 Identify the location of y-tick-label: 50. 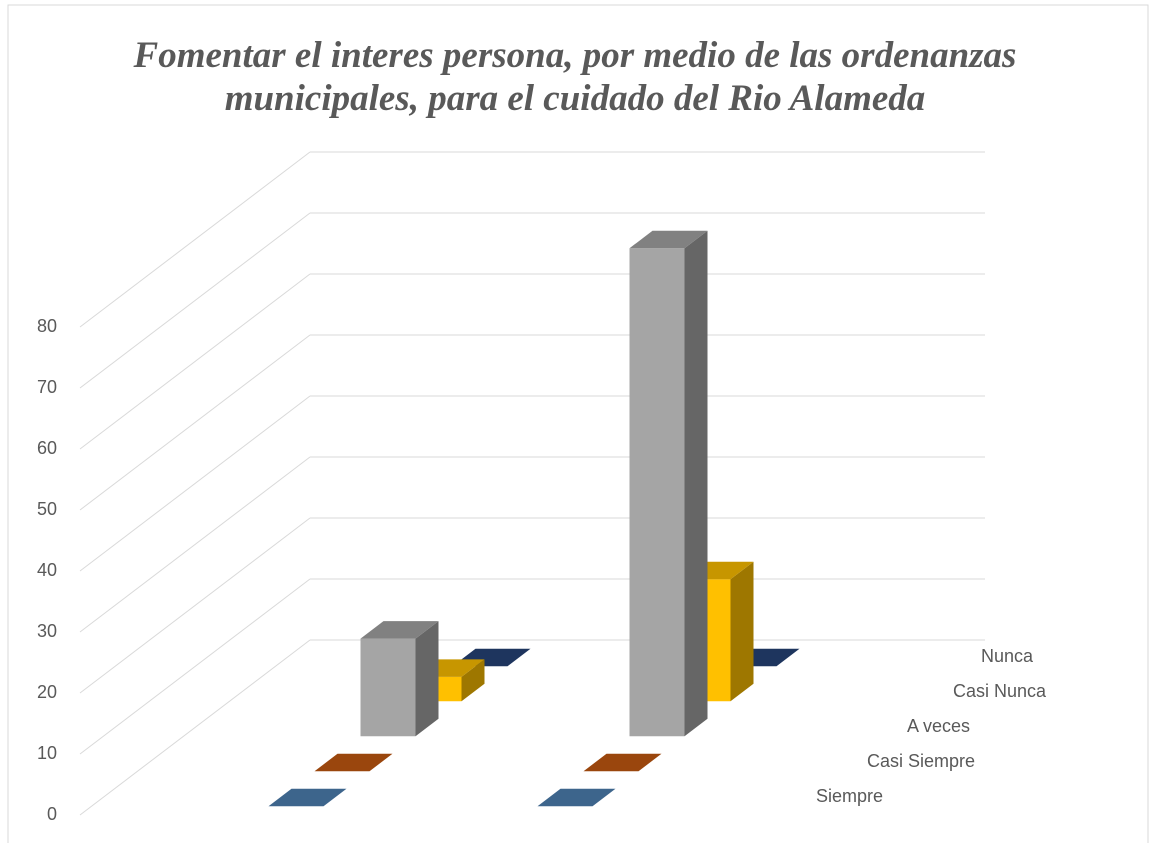
(47, 509).